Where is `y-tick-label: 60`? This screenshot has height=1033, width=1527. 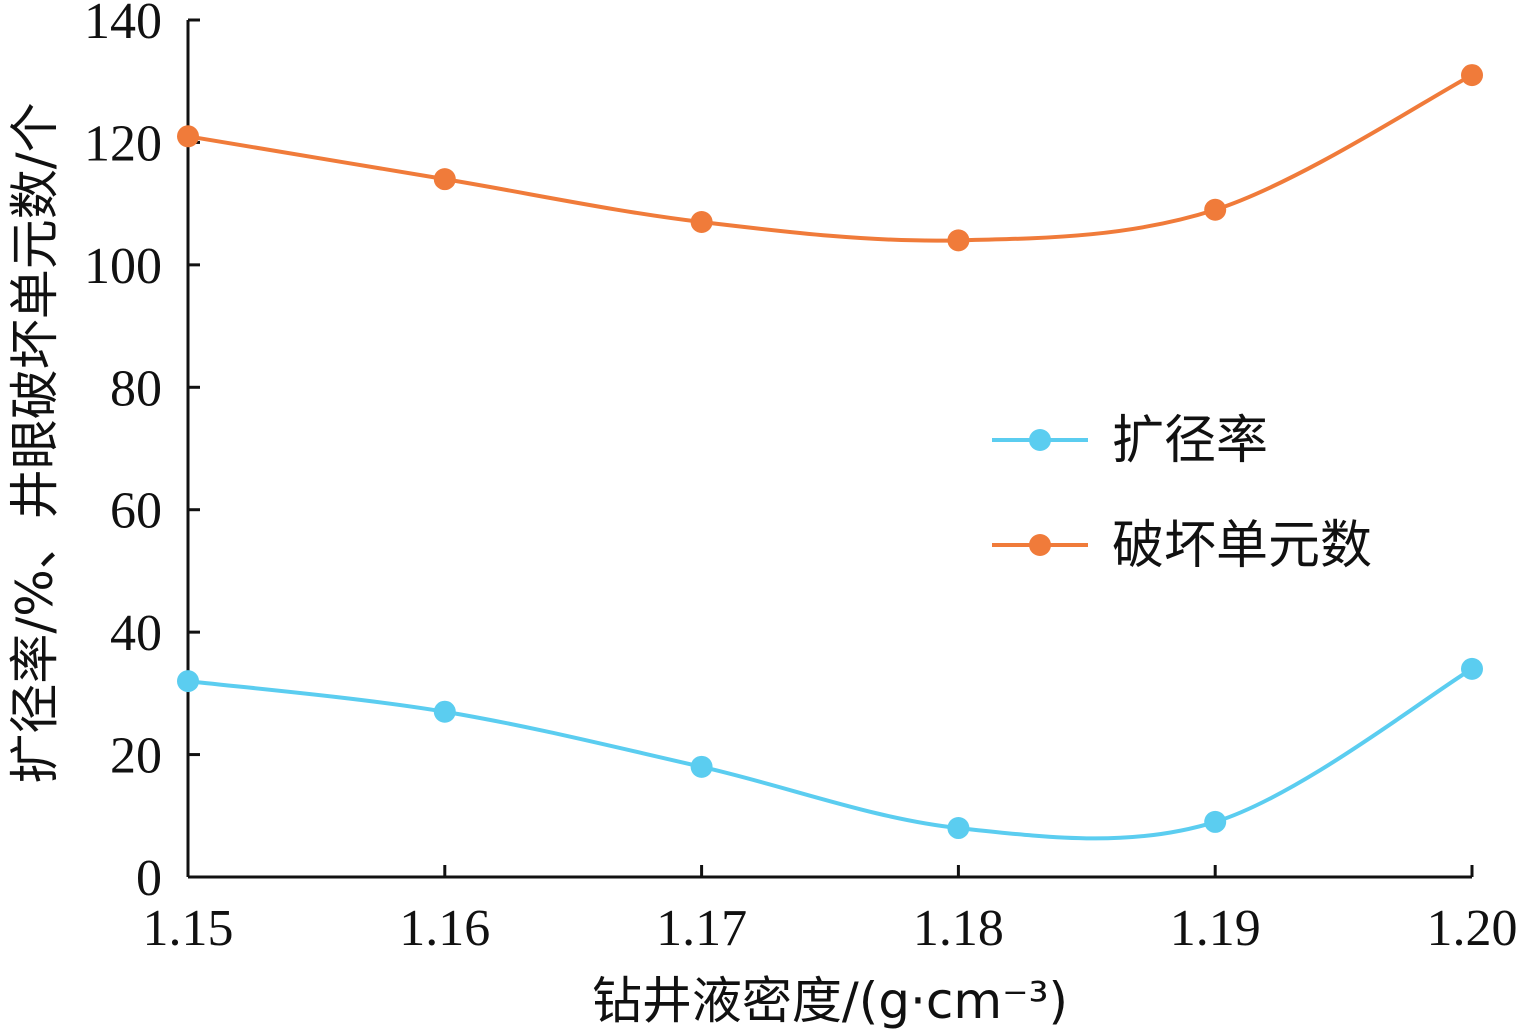
y-tick-label: 60 is located at coordinates (136, 511).